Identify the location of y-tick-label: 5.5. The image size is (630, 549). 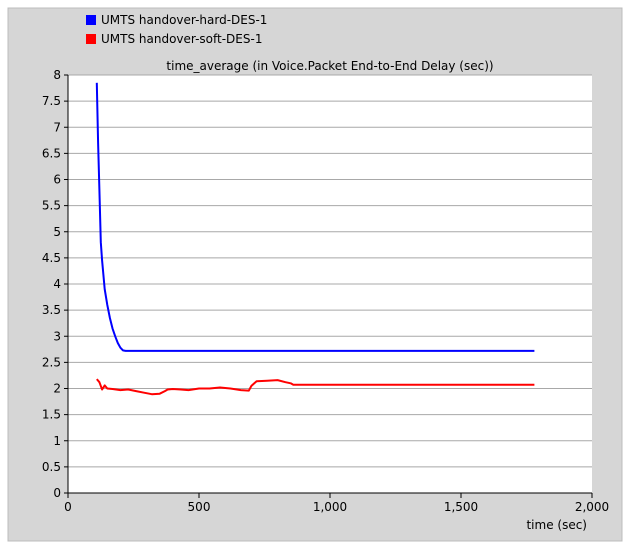
(51, 206).